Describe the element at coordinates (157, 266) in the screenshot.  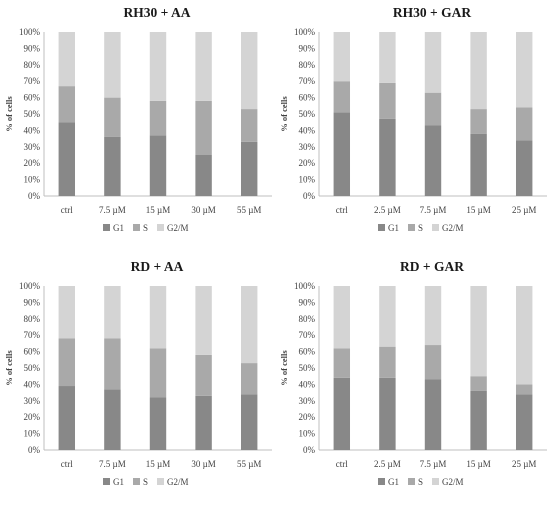
I see `chart-title: RD + AA` at that location.